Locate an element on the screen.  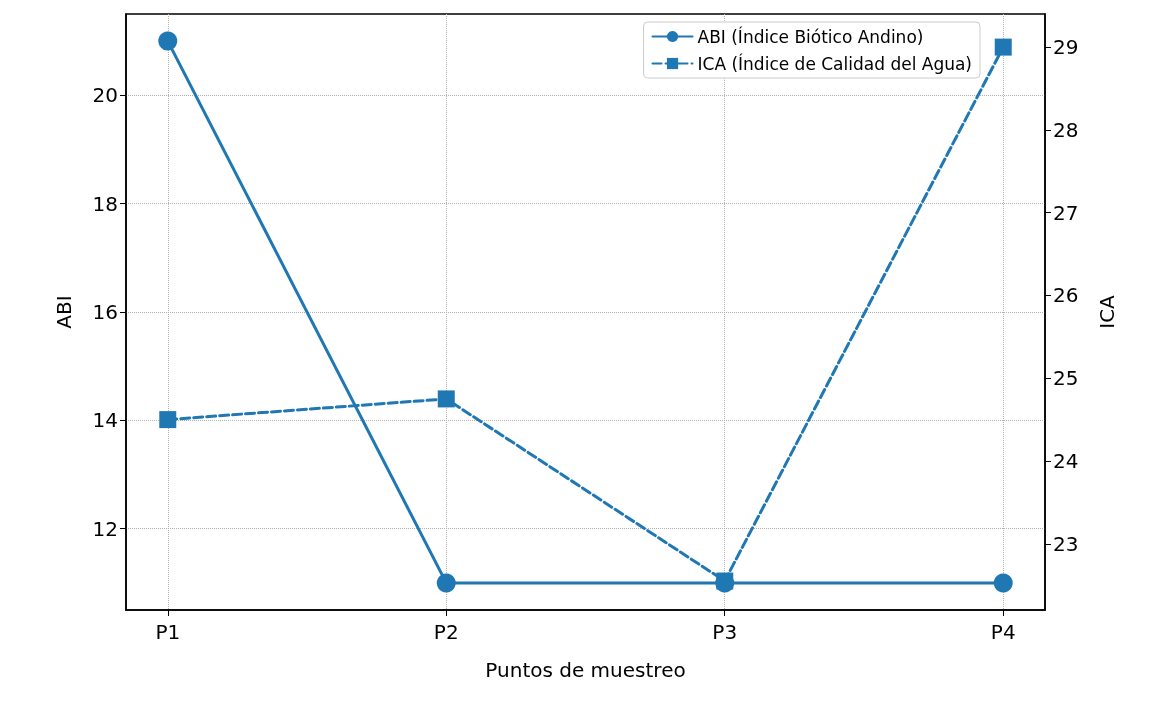
y-tick-label: 18 is located at coordinates (105, 203).